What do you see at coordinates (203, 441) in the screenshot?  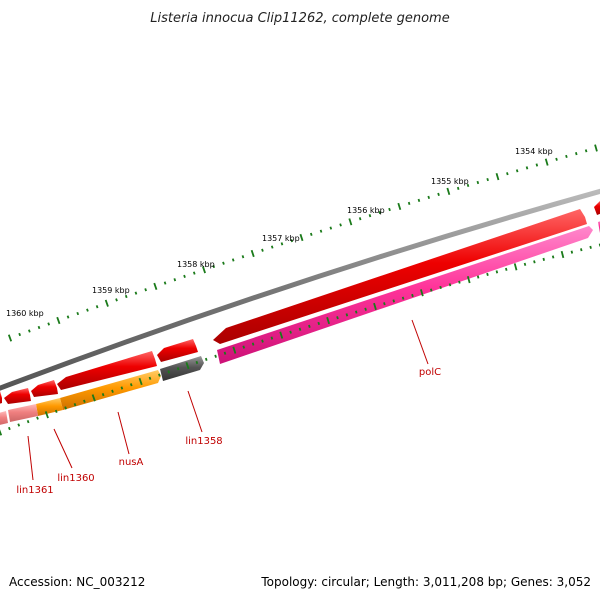 I see `gene-label-lin1358: lin1358` at bounding box center [203, 441].